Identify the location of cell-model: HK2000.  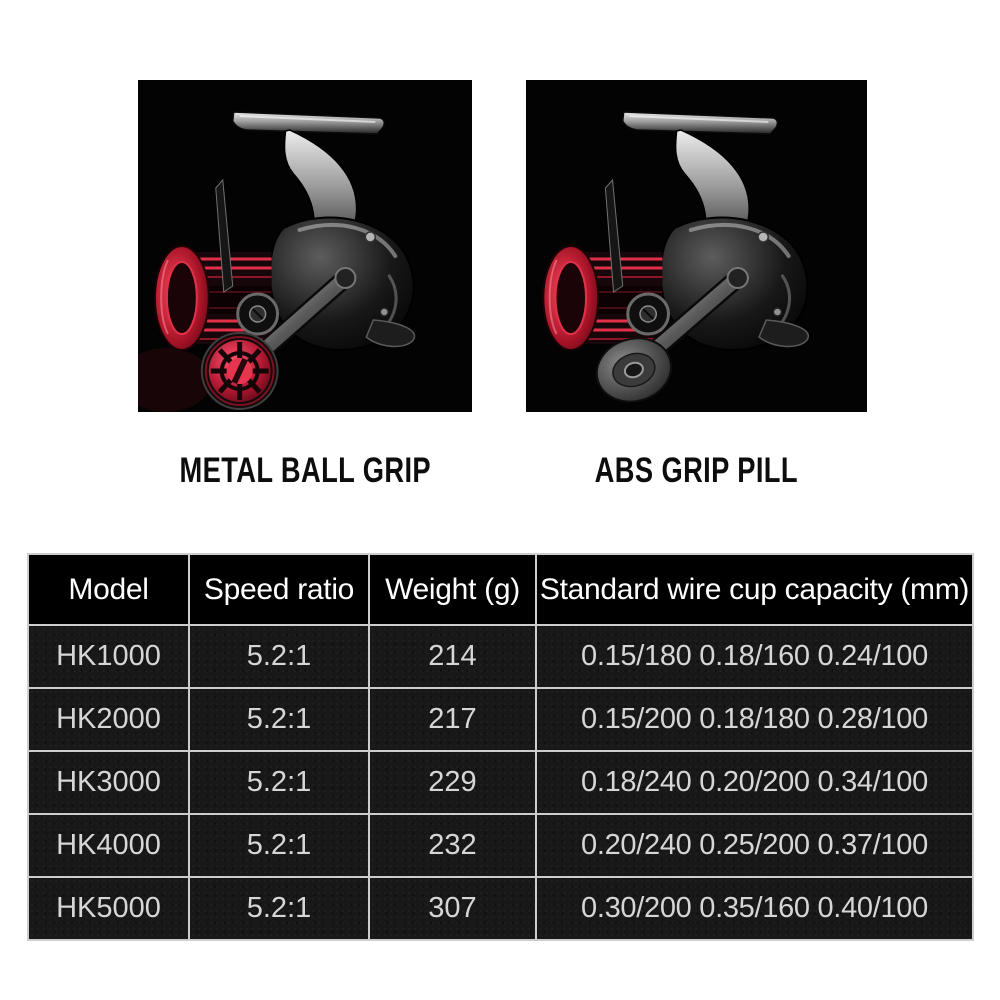
(108, 719).